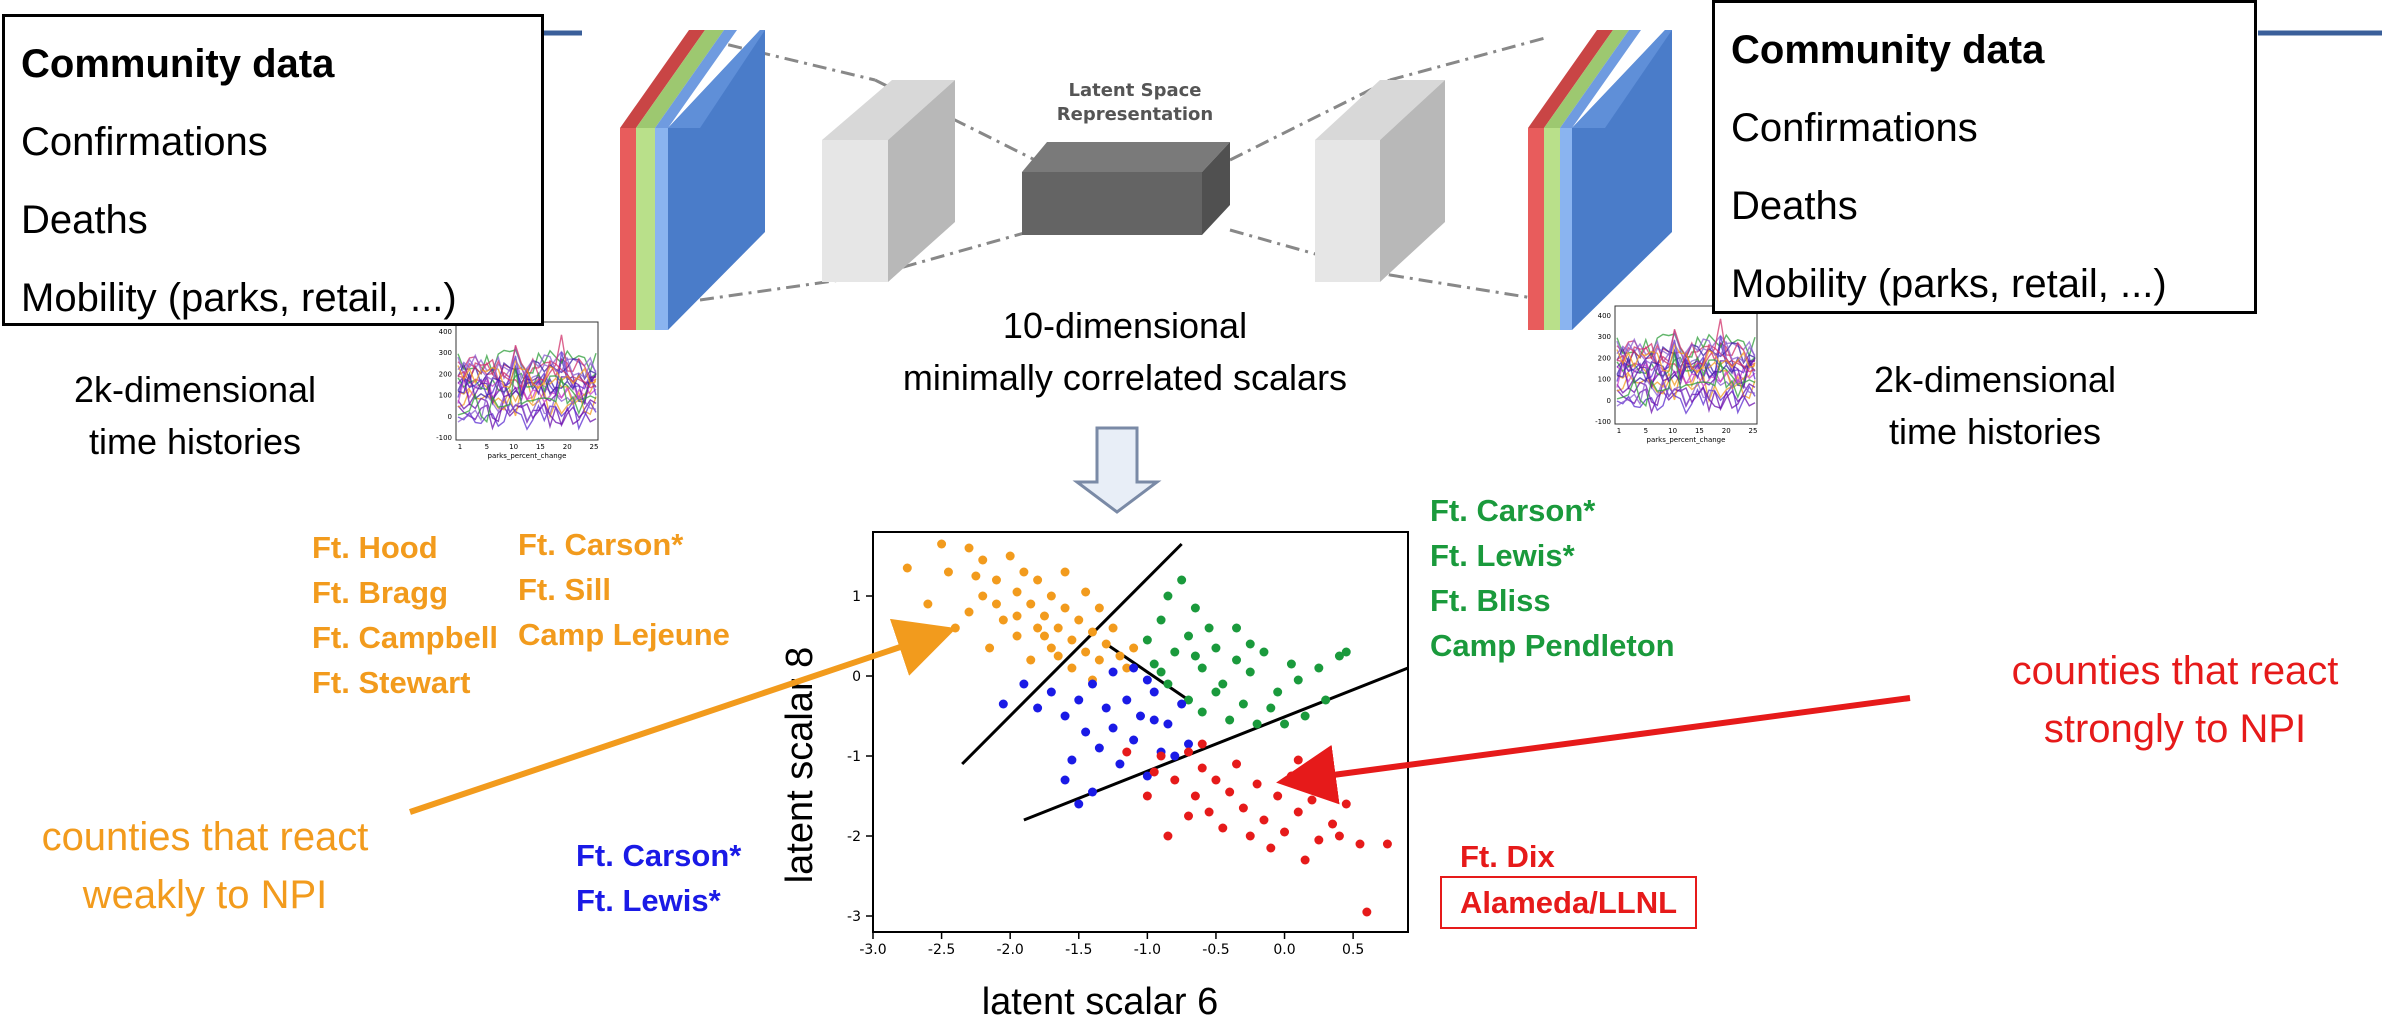  Describe the element at coordinates (205, 866) in the screenshot. I see `weak-note: counties that react weakly to NPI` at that location.